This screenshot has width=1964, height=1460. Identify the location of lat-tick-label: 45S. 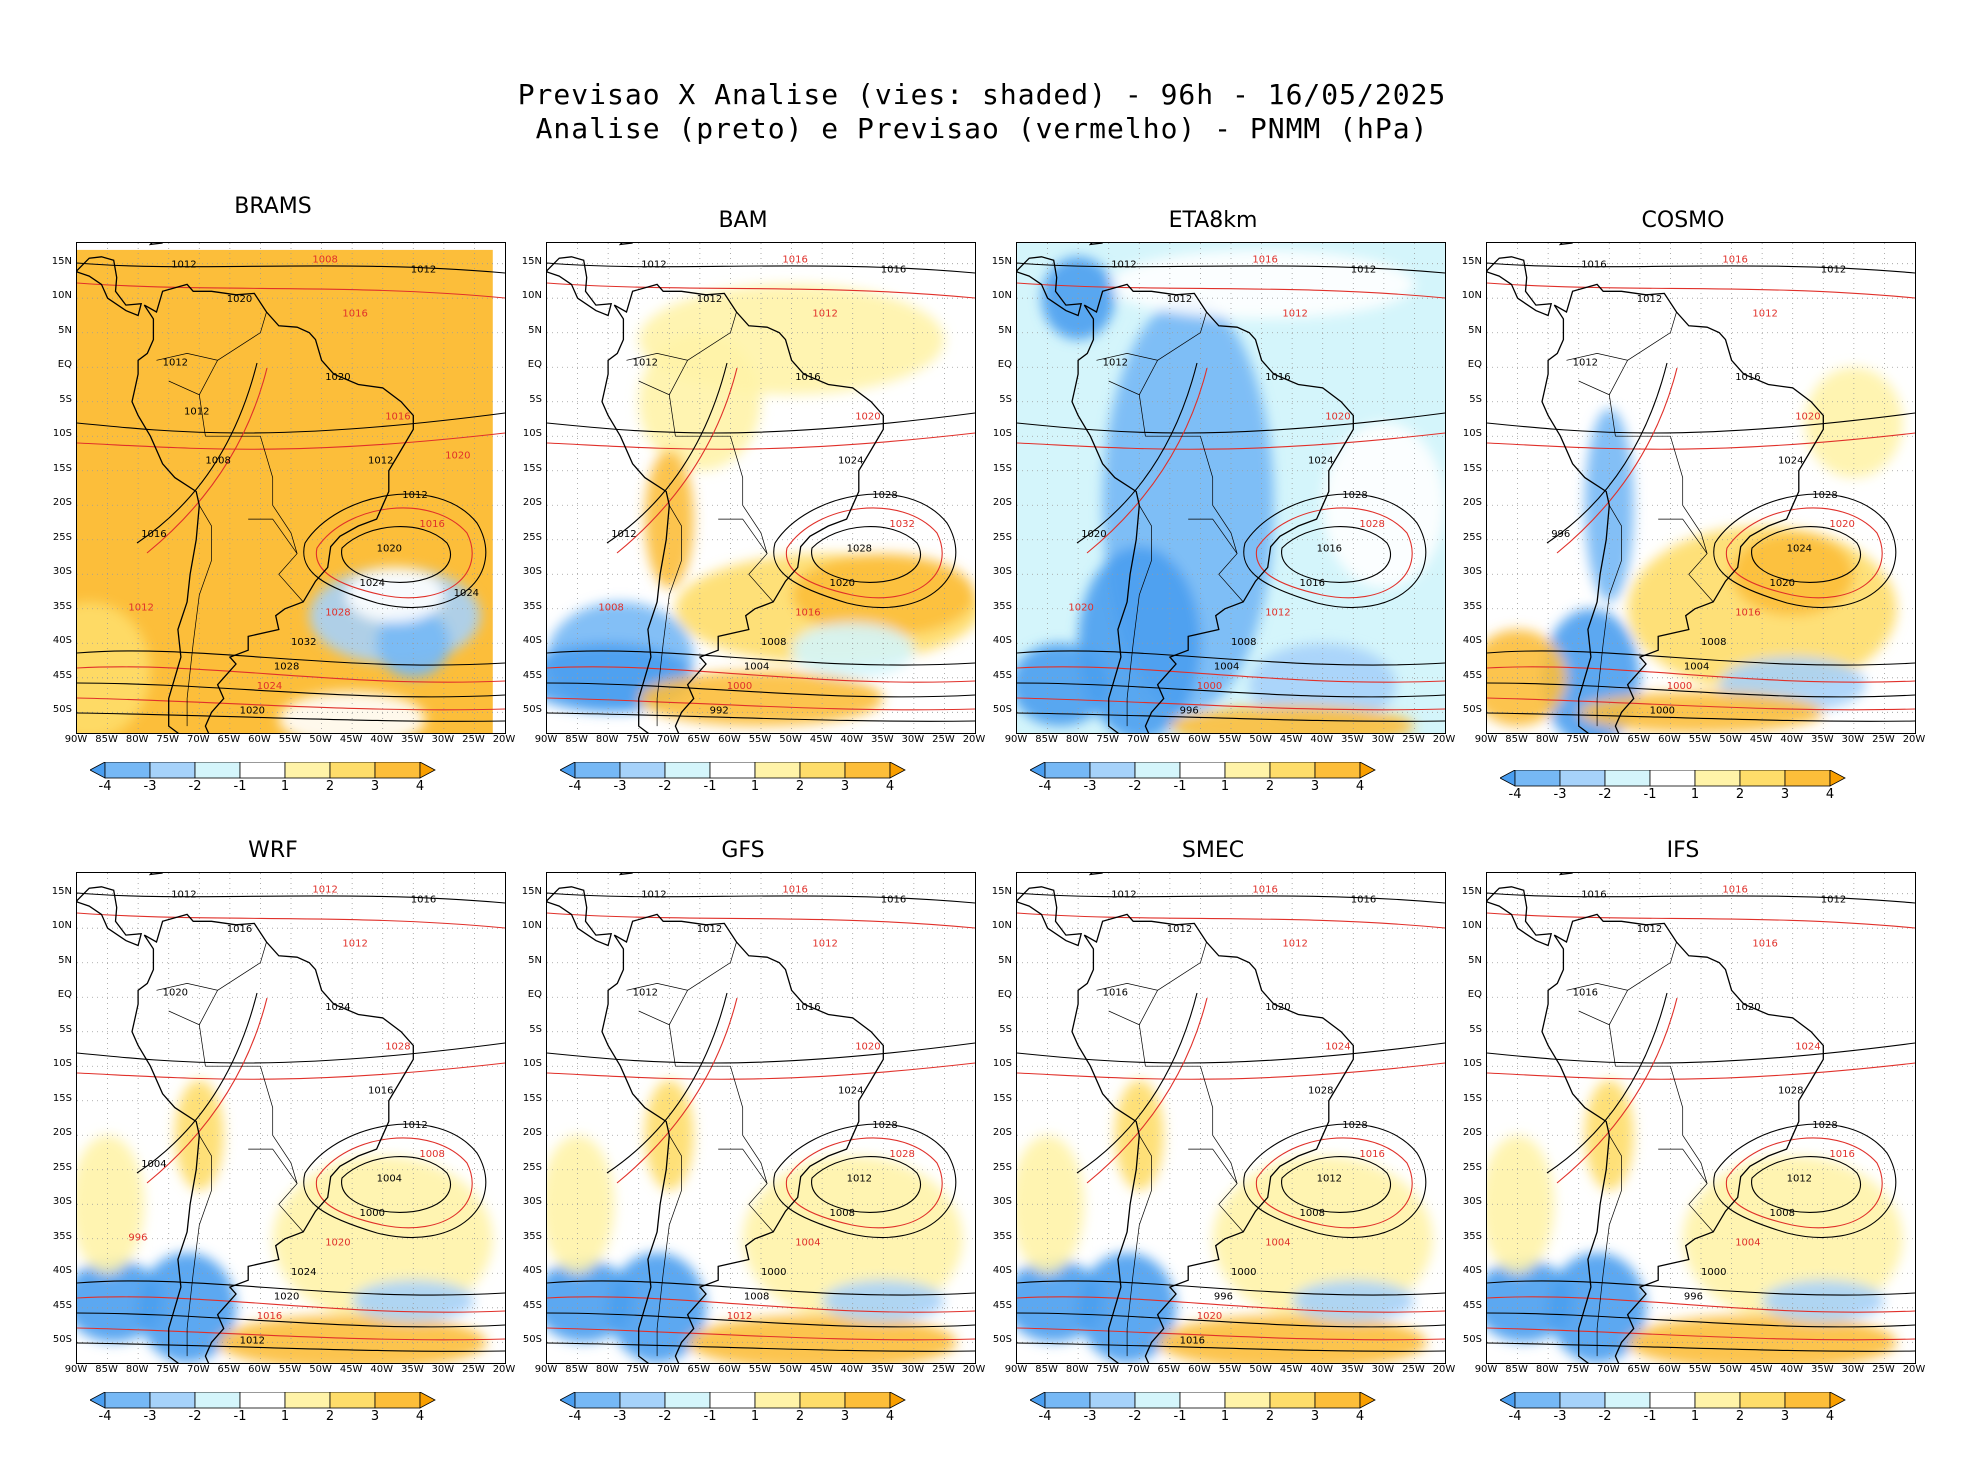
(1472, 1305).